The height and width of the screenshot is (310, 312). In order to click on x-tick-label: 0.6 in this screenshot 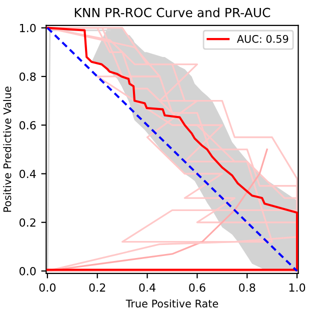, I will do `click(197, 287)`.